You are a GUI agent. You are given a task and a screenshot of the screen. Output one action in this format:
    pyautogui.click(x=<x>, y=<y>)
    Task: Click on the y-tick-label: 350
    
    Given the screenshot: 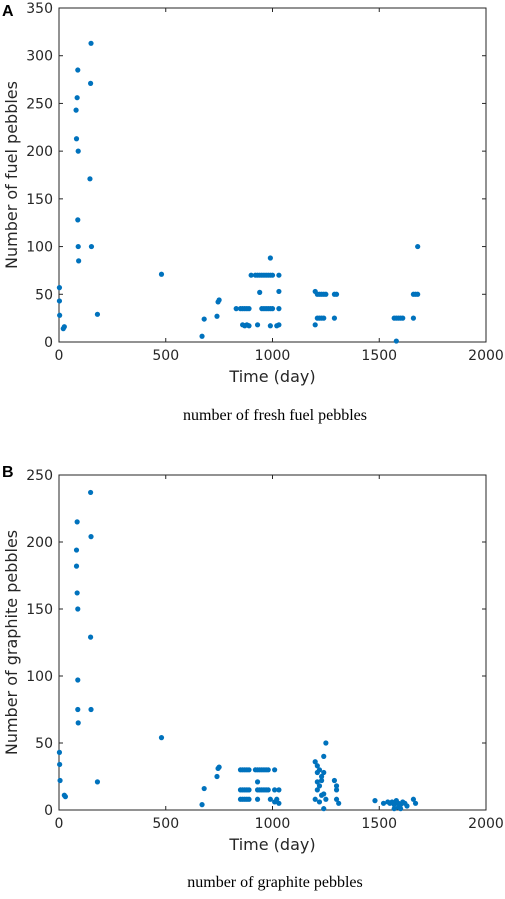 What is the action you would take?
    pyautogui.click(x=39, y=9)
    